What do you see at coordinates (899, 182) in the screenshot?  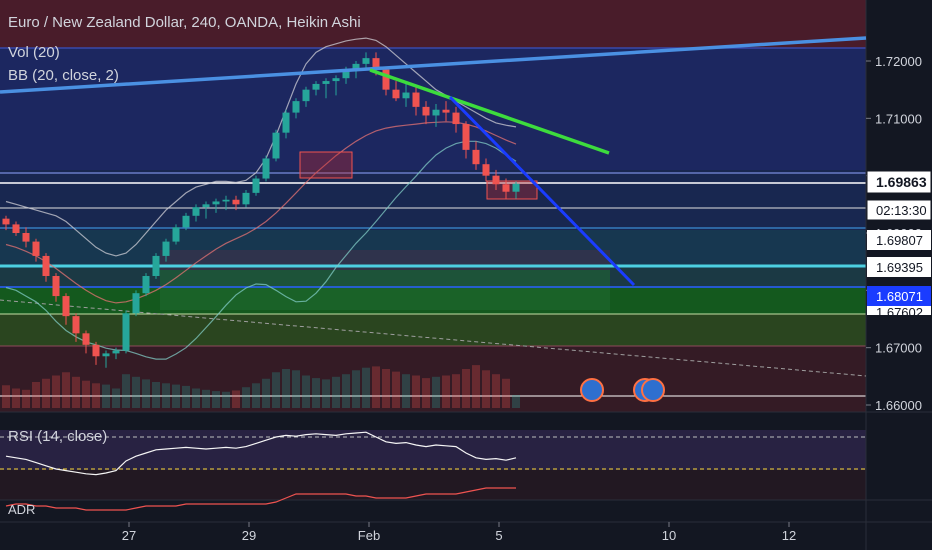 I see `price-label-box` at bounding box center [899, 182].